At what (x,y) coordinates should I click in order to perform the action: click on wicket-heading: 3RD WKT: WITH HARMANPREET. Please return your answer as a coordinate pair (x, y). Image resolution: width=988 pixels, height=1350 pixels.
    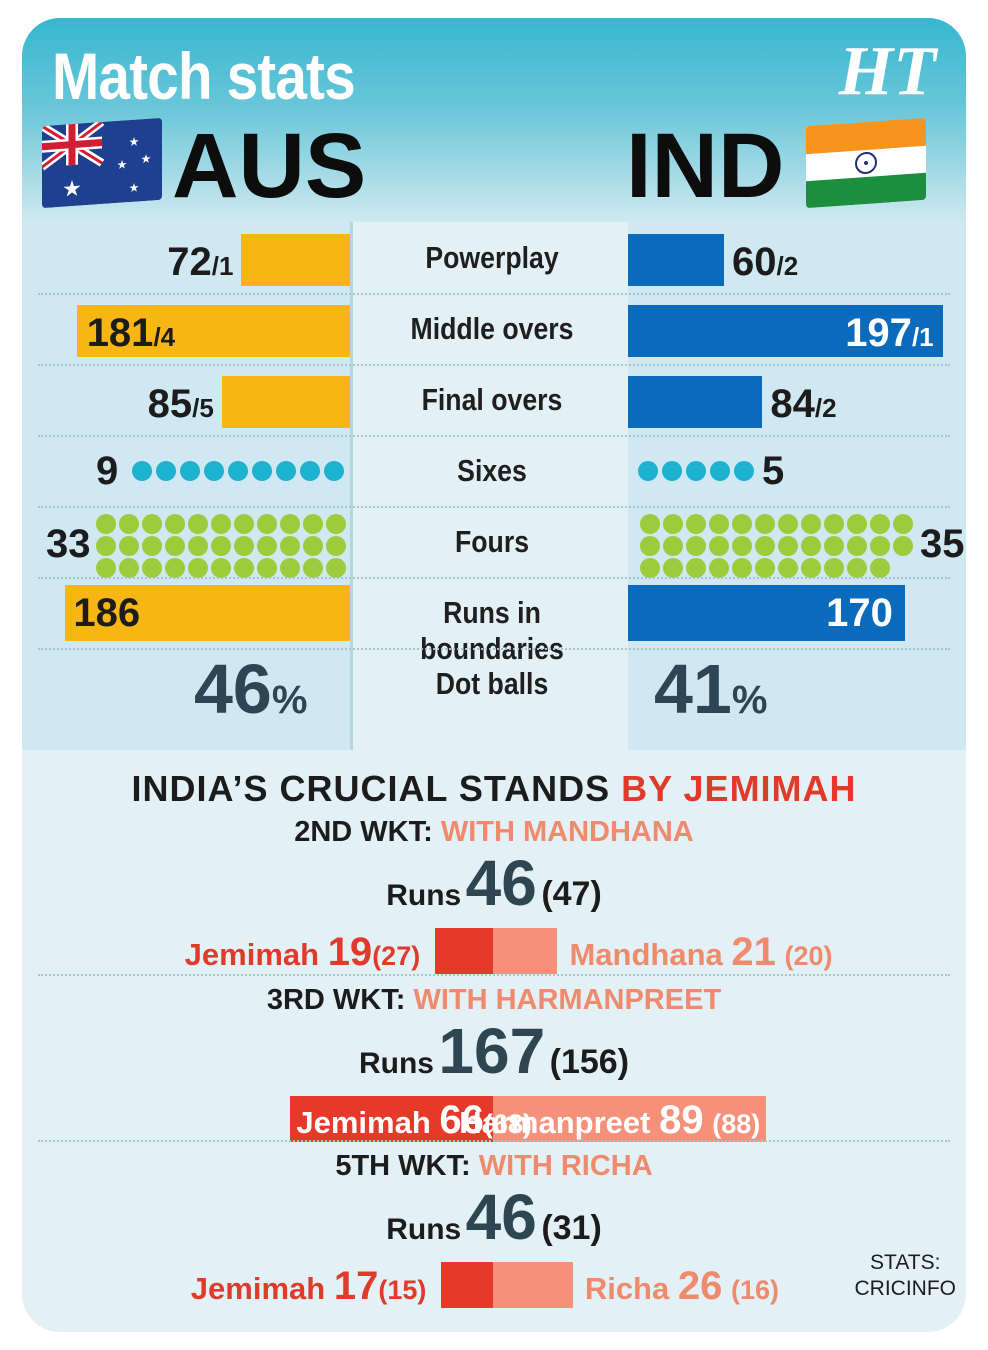
    Looking at the image, I should click on (494, 1000).